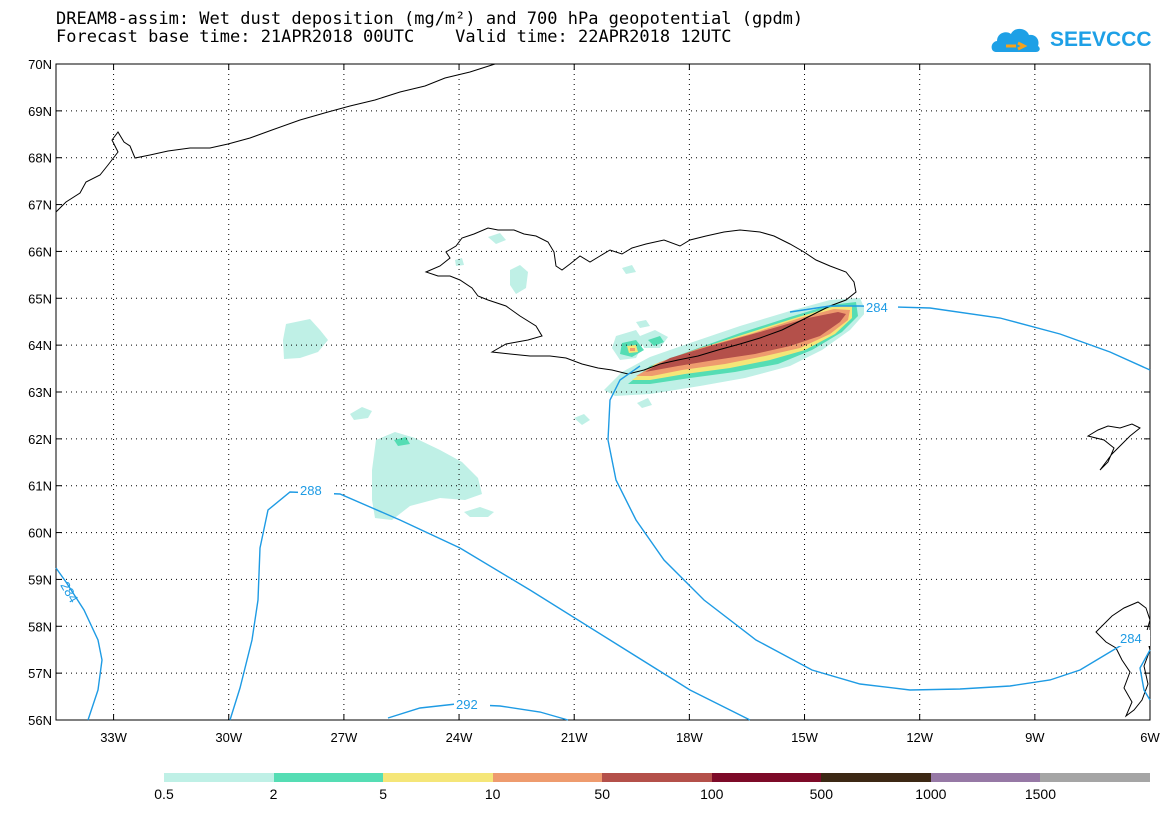  I want to click on lon-label: 15W, so click(804, 737).